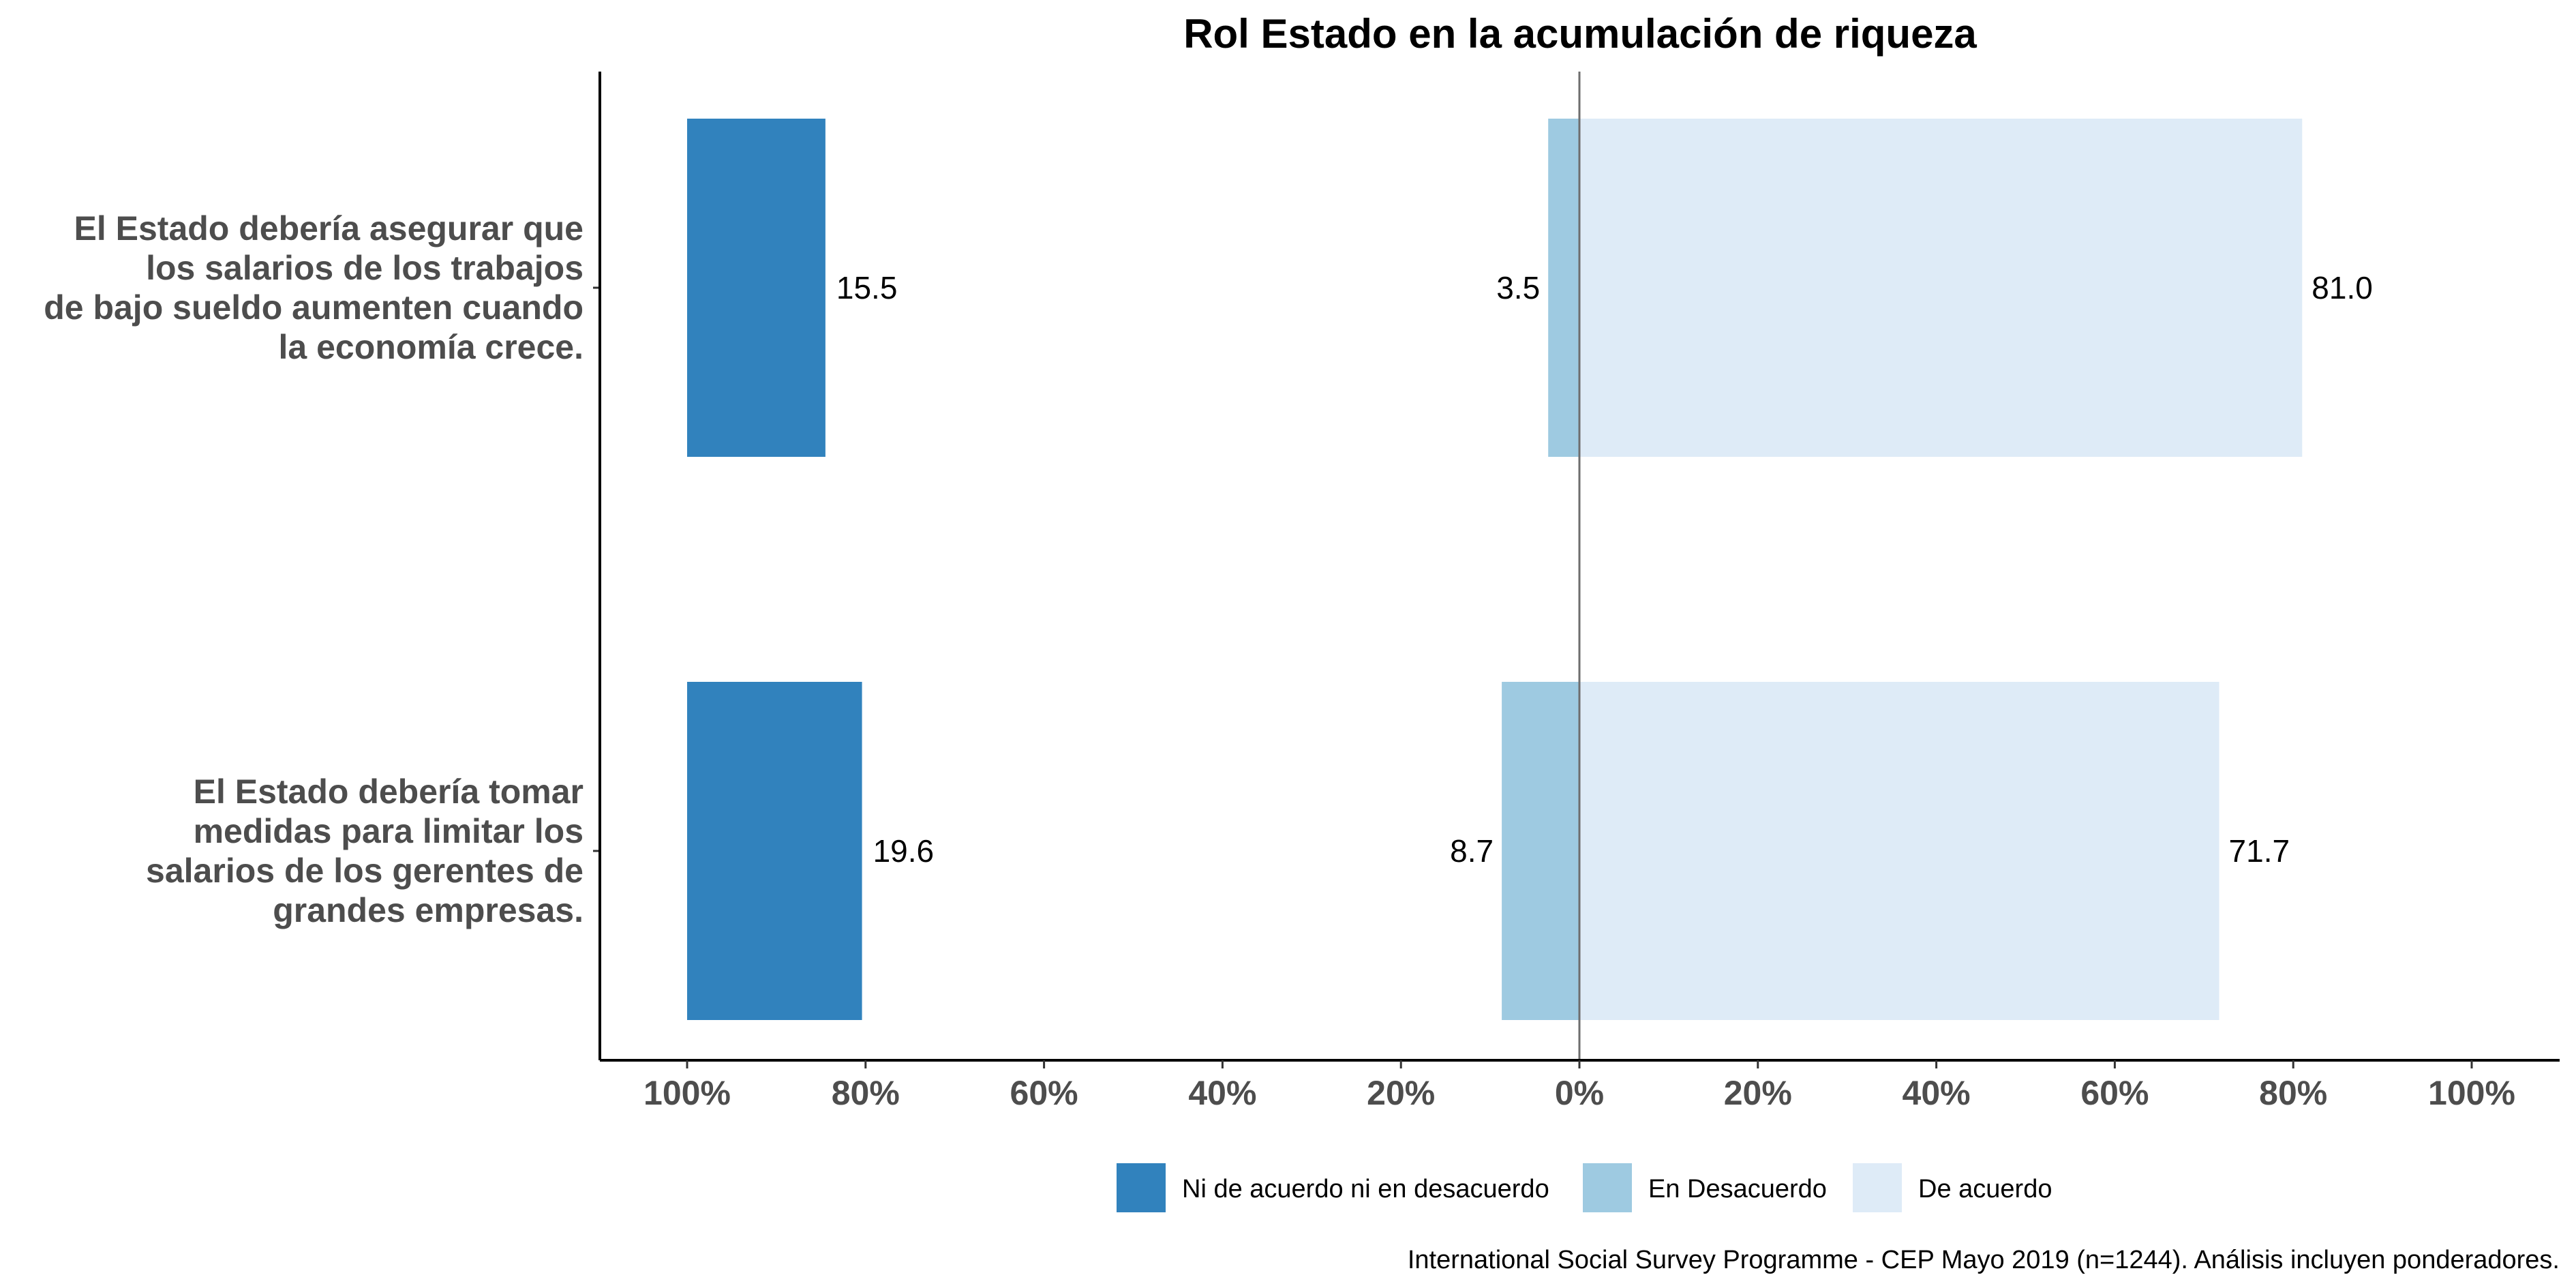 Image resolution: width=2576 pixels, height=1288 pixels. What do you see at coordinates (2259, 851) in the screenshot?
I see `data-label-agree-2: 71.7` at bounding box center [2259, 851].